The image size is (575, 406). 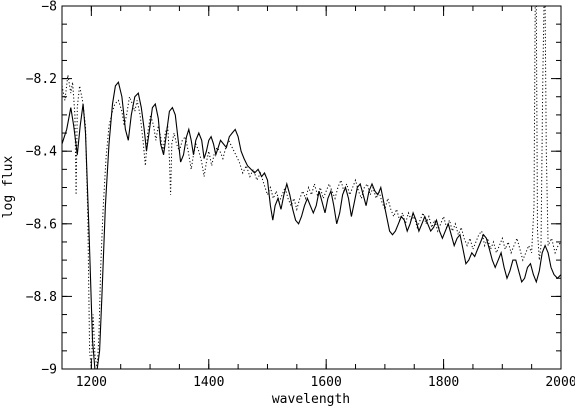 I want to click on x-tick-label: 1800, so click(x=443, y=382).